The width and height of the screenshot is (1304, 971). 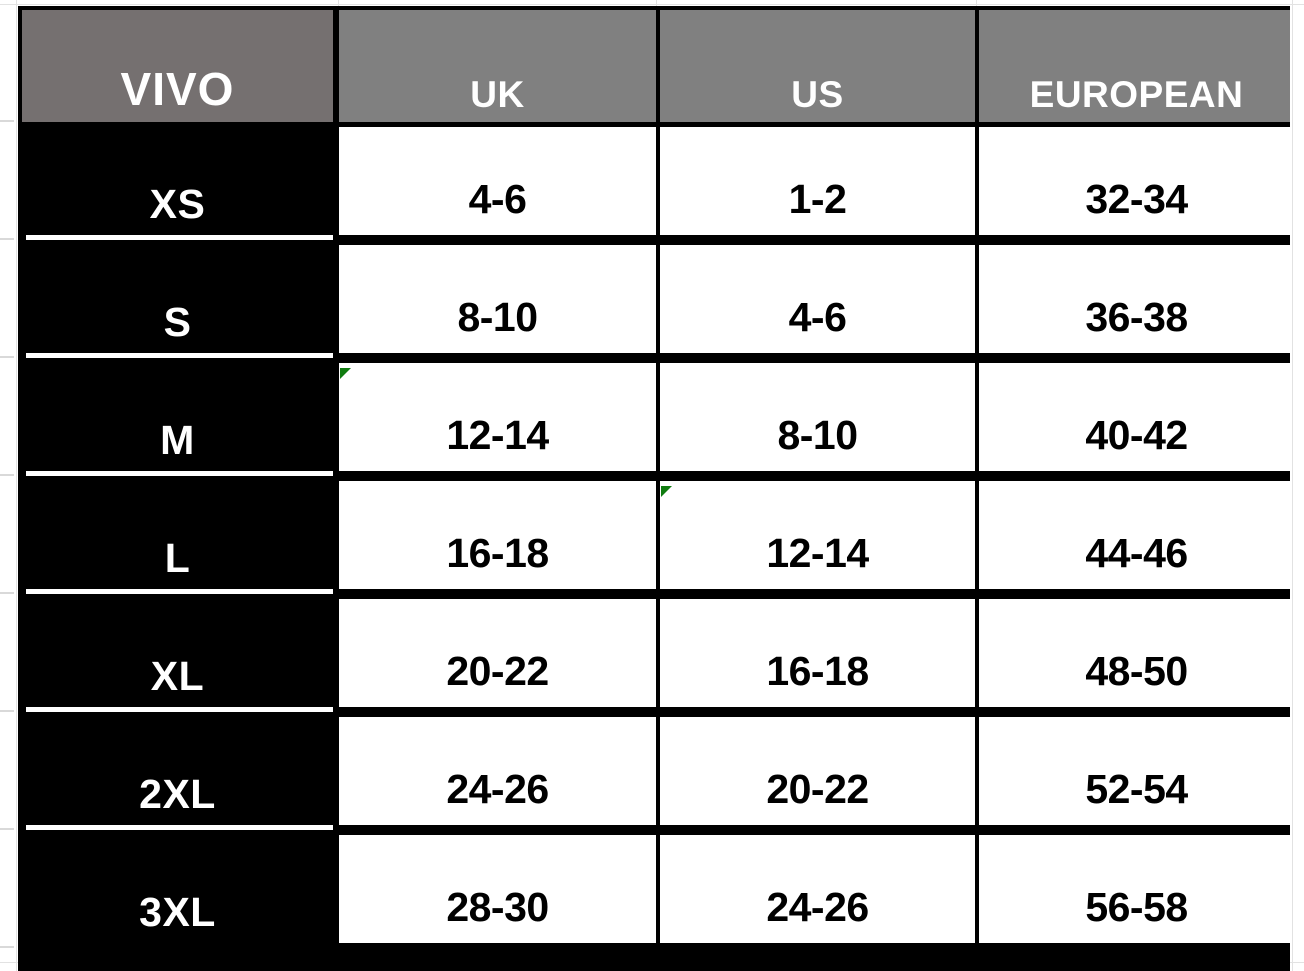 I want to click on column-header-european: EUROPEAN, so click(x=1134, y=66).